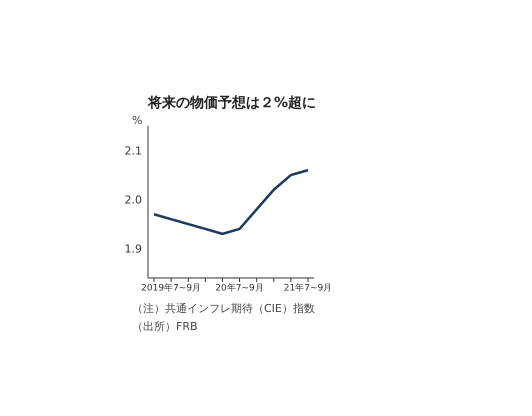  Describe the element at coordinates (133, 199) in the screenshot. I see `y-tick-label: 2.0` at that location.